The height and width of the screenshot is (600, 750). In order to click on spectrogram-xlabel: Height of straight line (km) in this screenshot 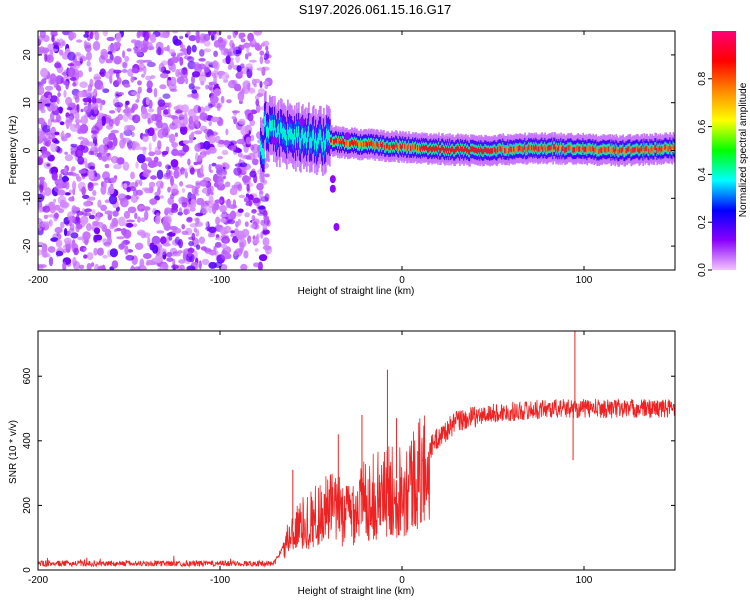, I will do `click(356, 291)`.